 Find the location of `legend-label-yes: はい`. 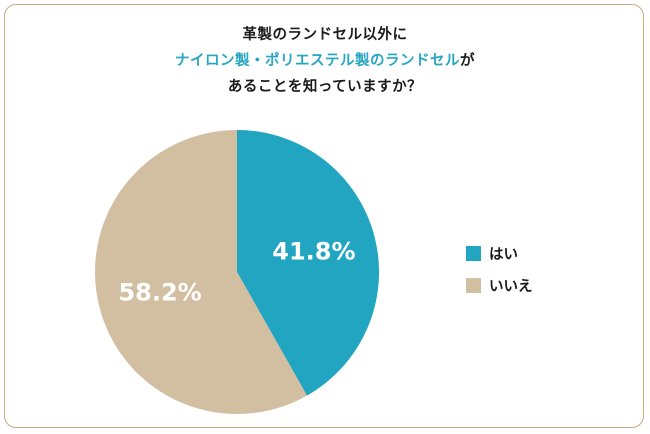

legend-label-yes: はい is located at coordinates (503, 254).